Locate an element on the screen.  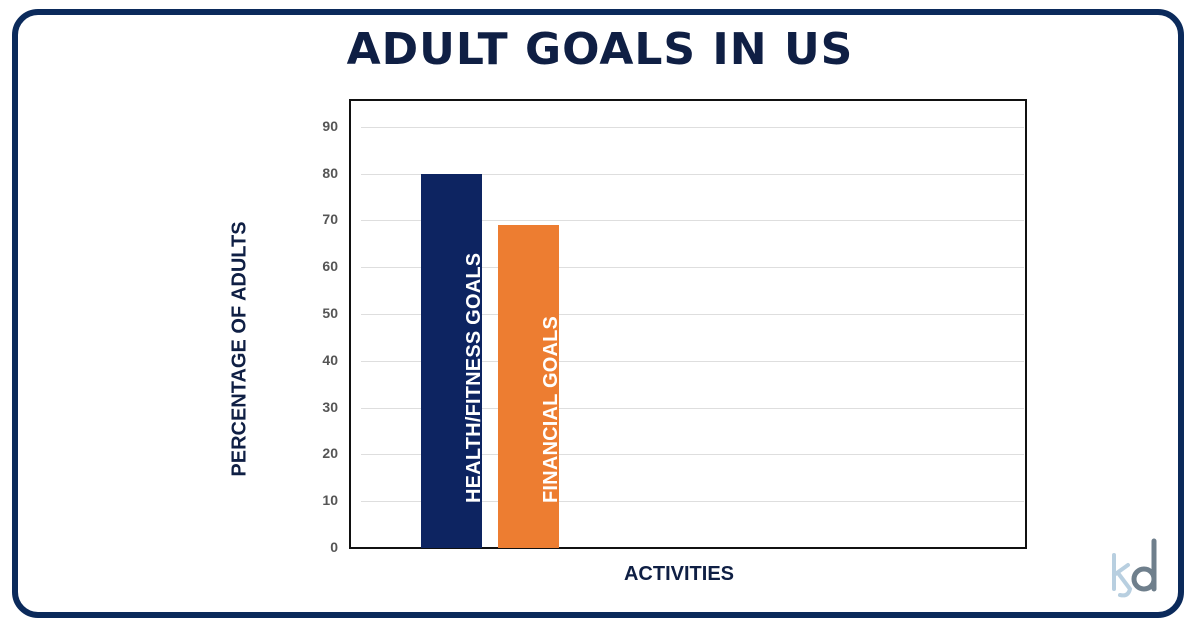
bar: FINANCIAL GOALS is located at coordinates (530, 386).